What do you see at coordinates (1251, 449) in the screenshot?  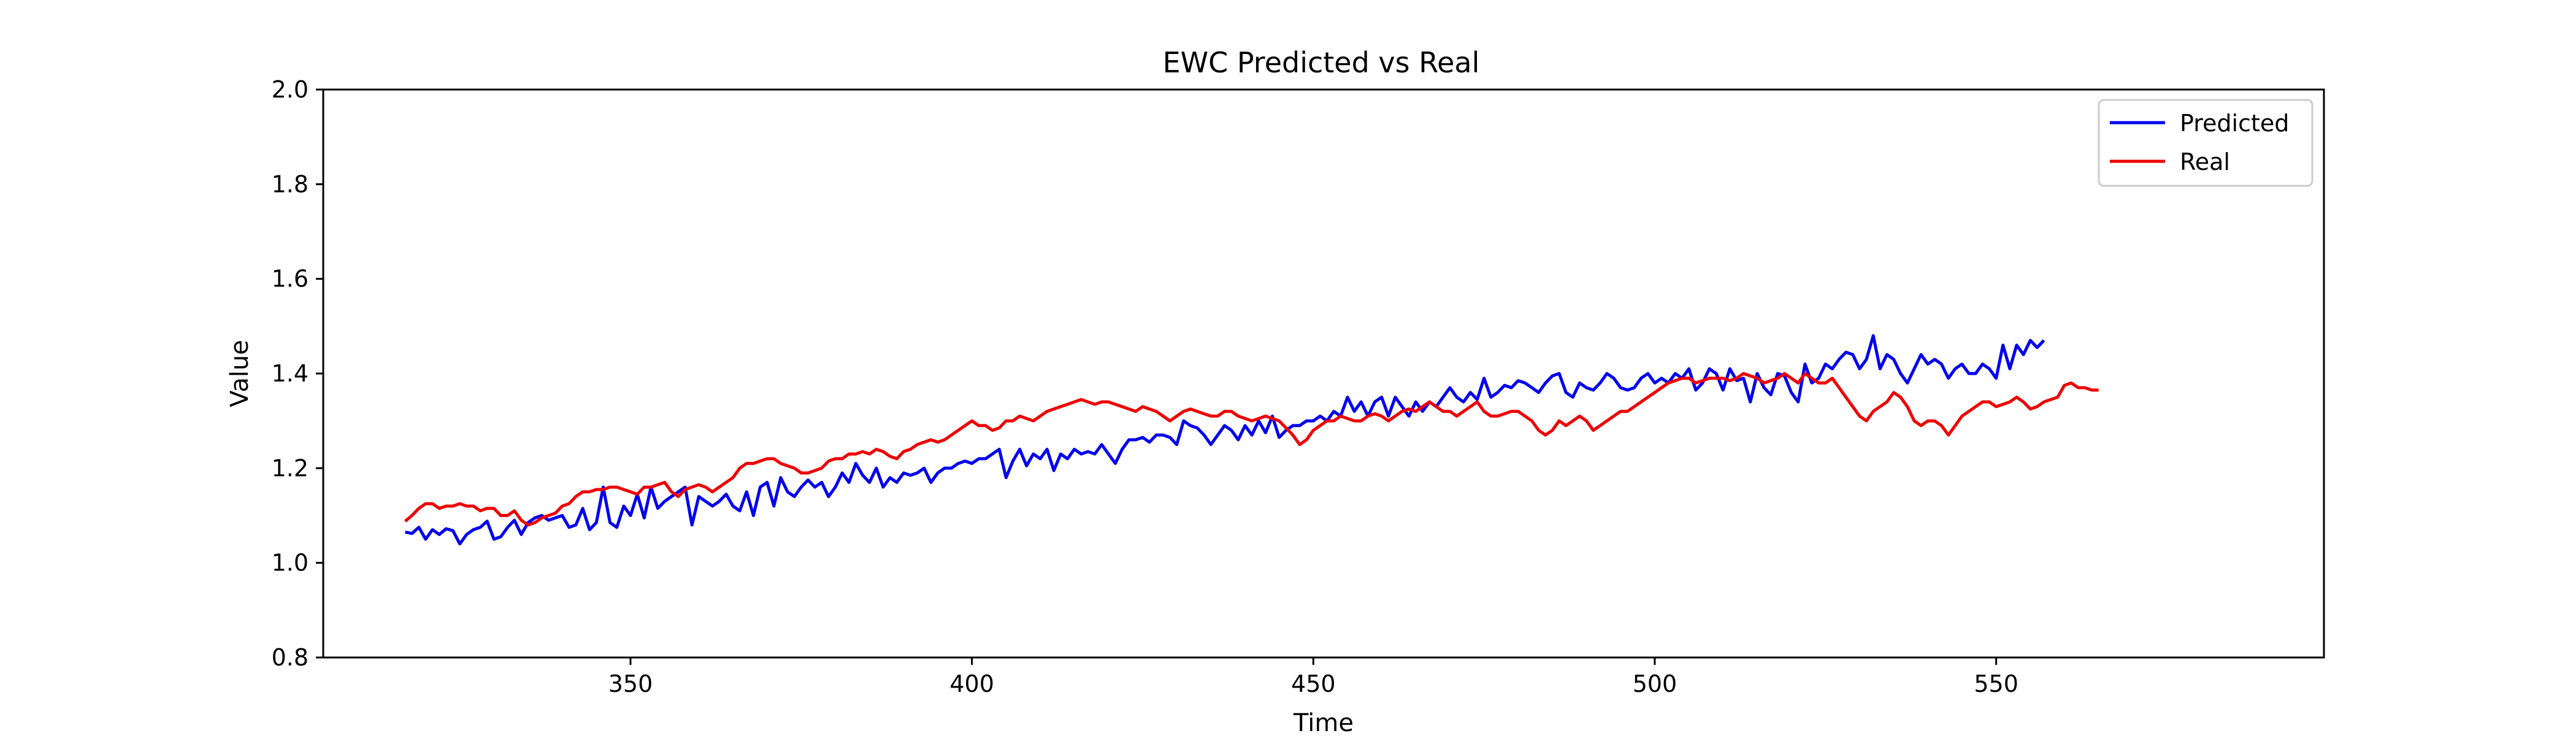 I see `series-line-real` at bounding box center [1251, 449].